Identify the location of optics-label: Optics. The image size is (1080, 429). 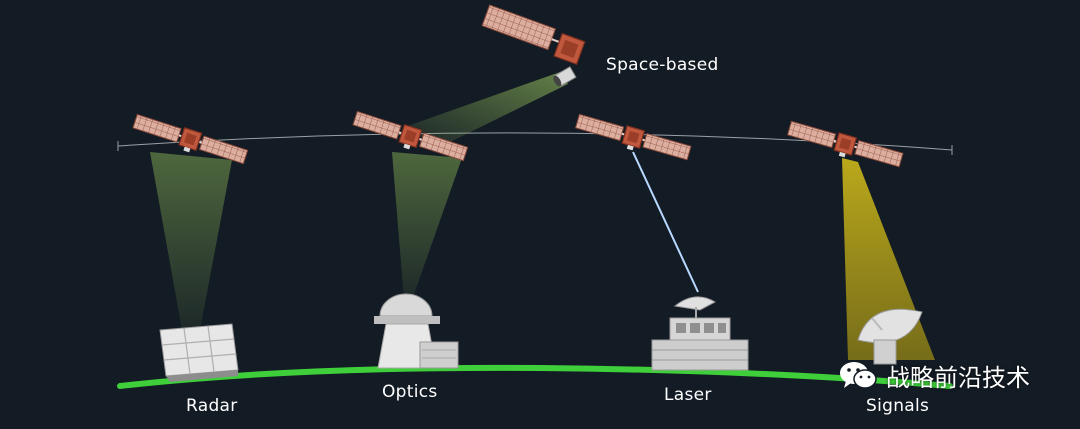
(410, 392).